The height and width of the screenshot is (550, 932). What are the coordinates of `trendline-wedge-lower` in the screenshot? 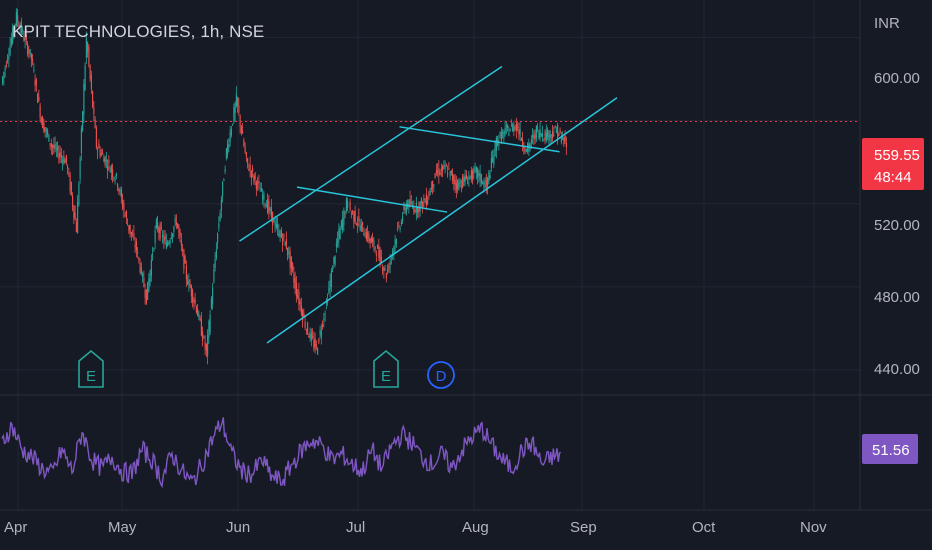 It's located at (372, 199).